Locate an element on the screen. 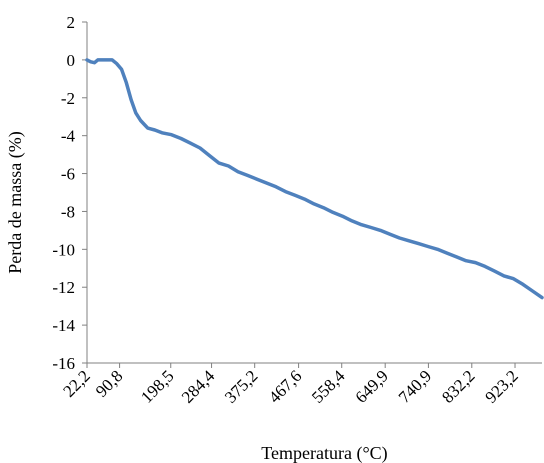  x-tick-label: 649,9 is located at coordinates (372, 386).